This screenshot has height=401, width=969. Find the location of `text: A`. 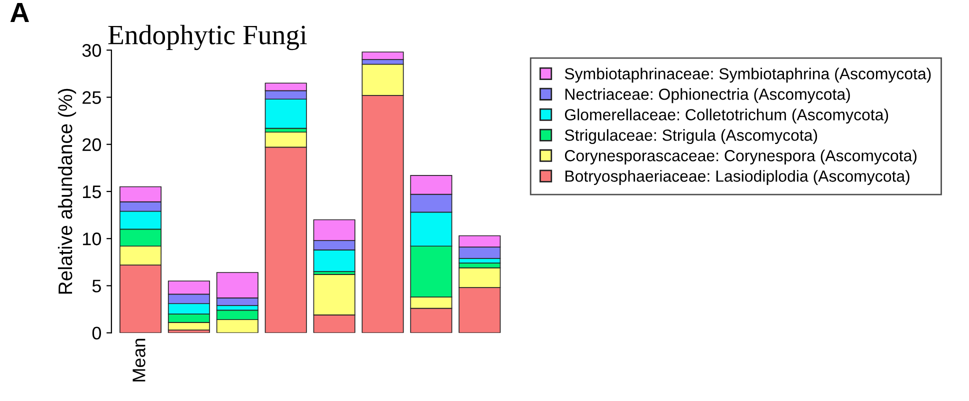

text: A is located at coordinates (20, 12).